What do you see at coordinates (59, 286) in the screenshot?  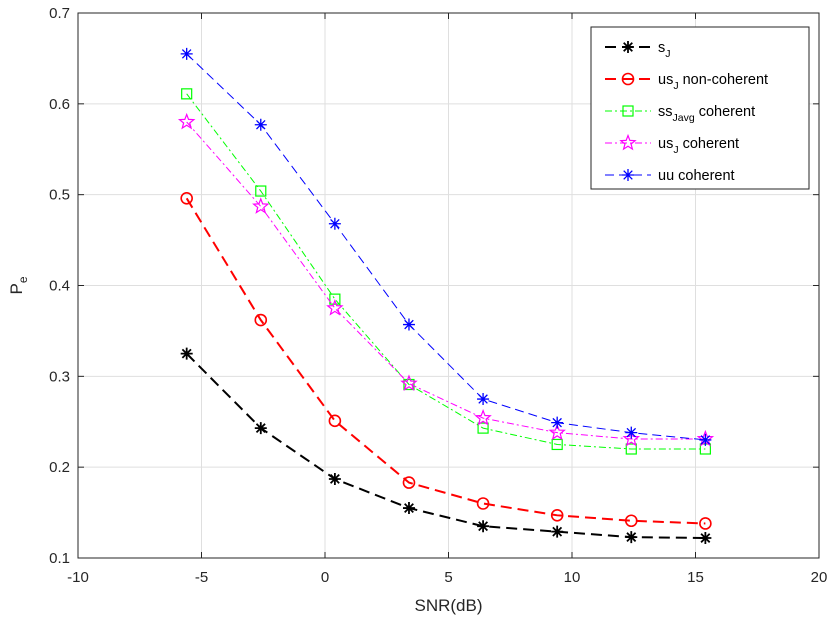 I see `y-tick-label: 0.4` at bounding box center [59, 286].